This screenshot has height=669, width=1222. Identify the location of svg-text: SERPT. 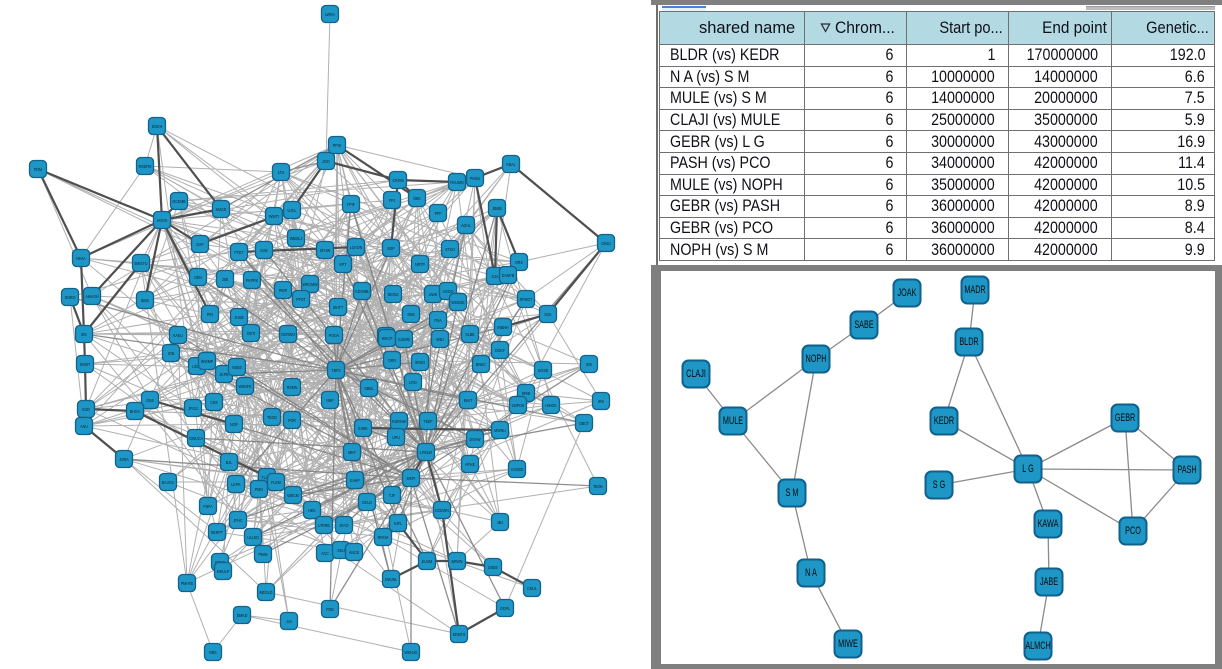
(217, 532).